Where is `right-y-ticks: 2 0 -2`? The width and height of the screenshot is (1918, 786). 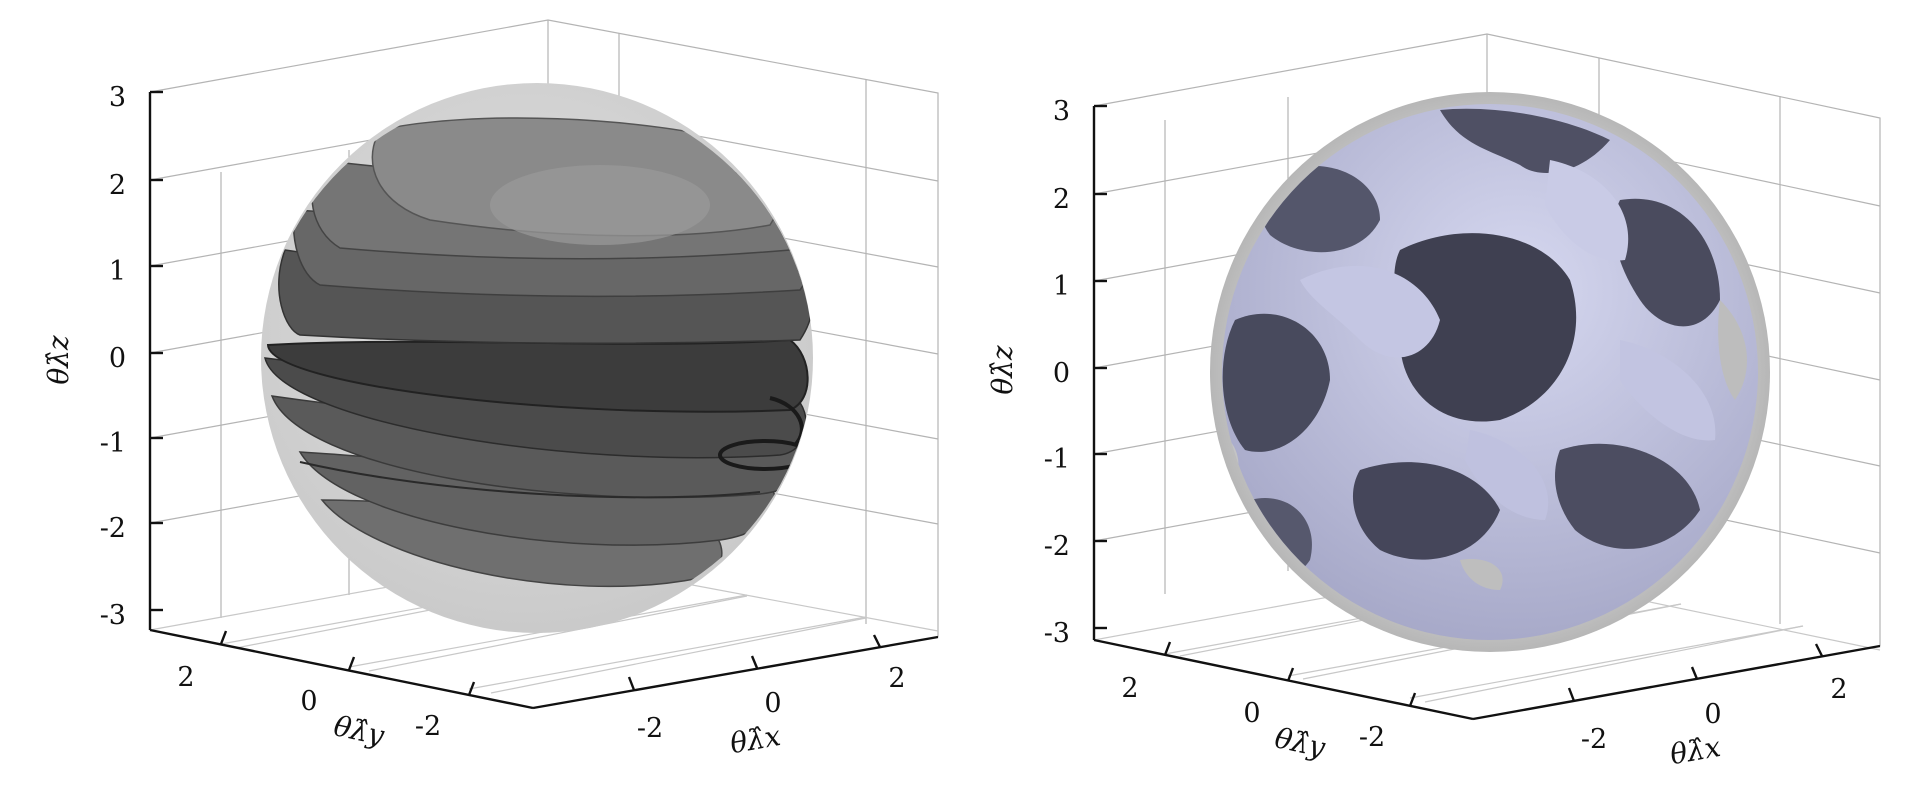
right-y-ticks: 2 0 -2 is located at coordinates (1253, 713).